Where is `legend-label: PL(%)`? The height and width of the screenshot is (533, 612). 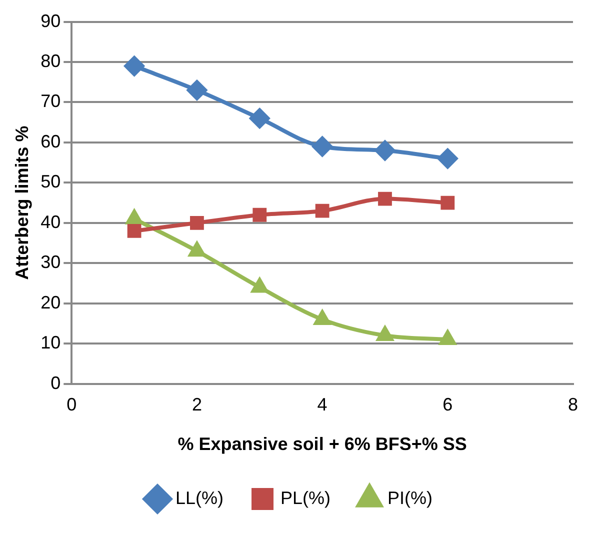 legend-label: PL(%) is located at coordinates (305, 498).